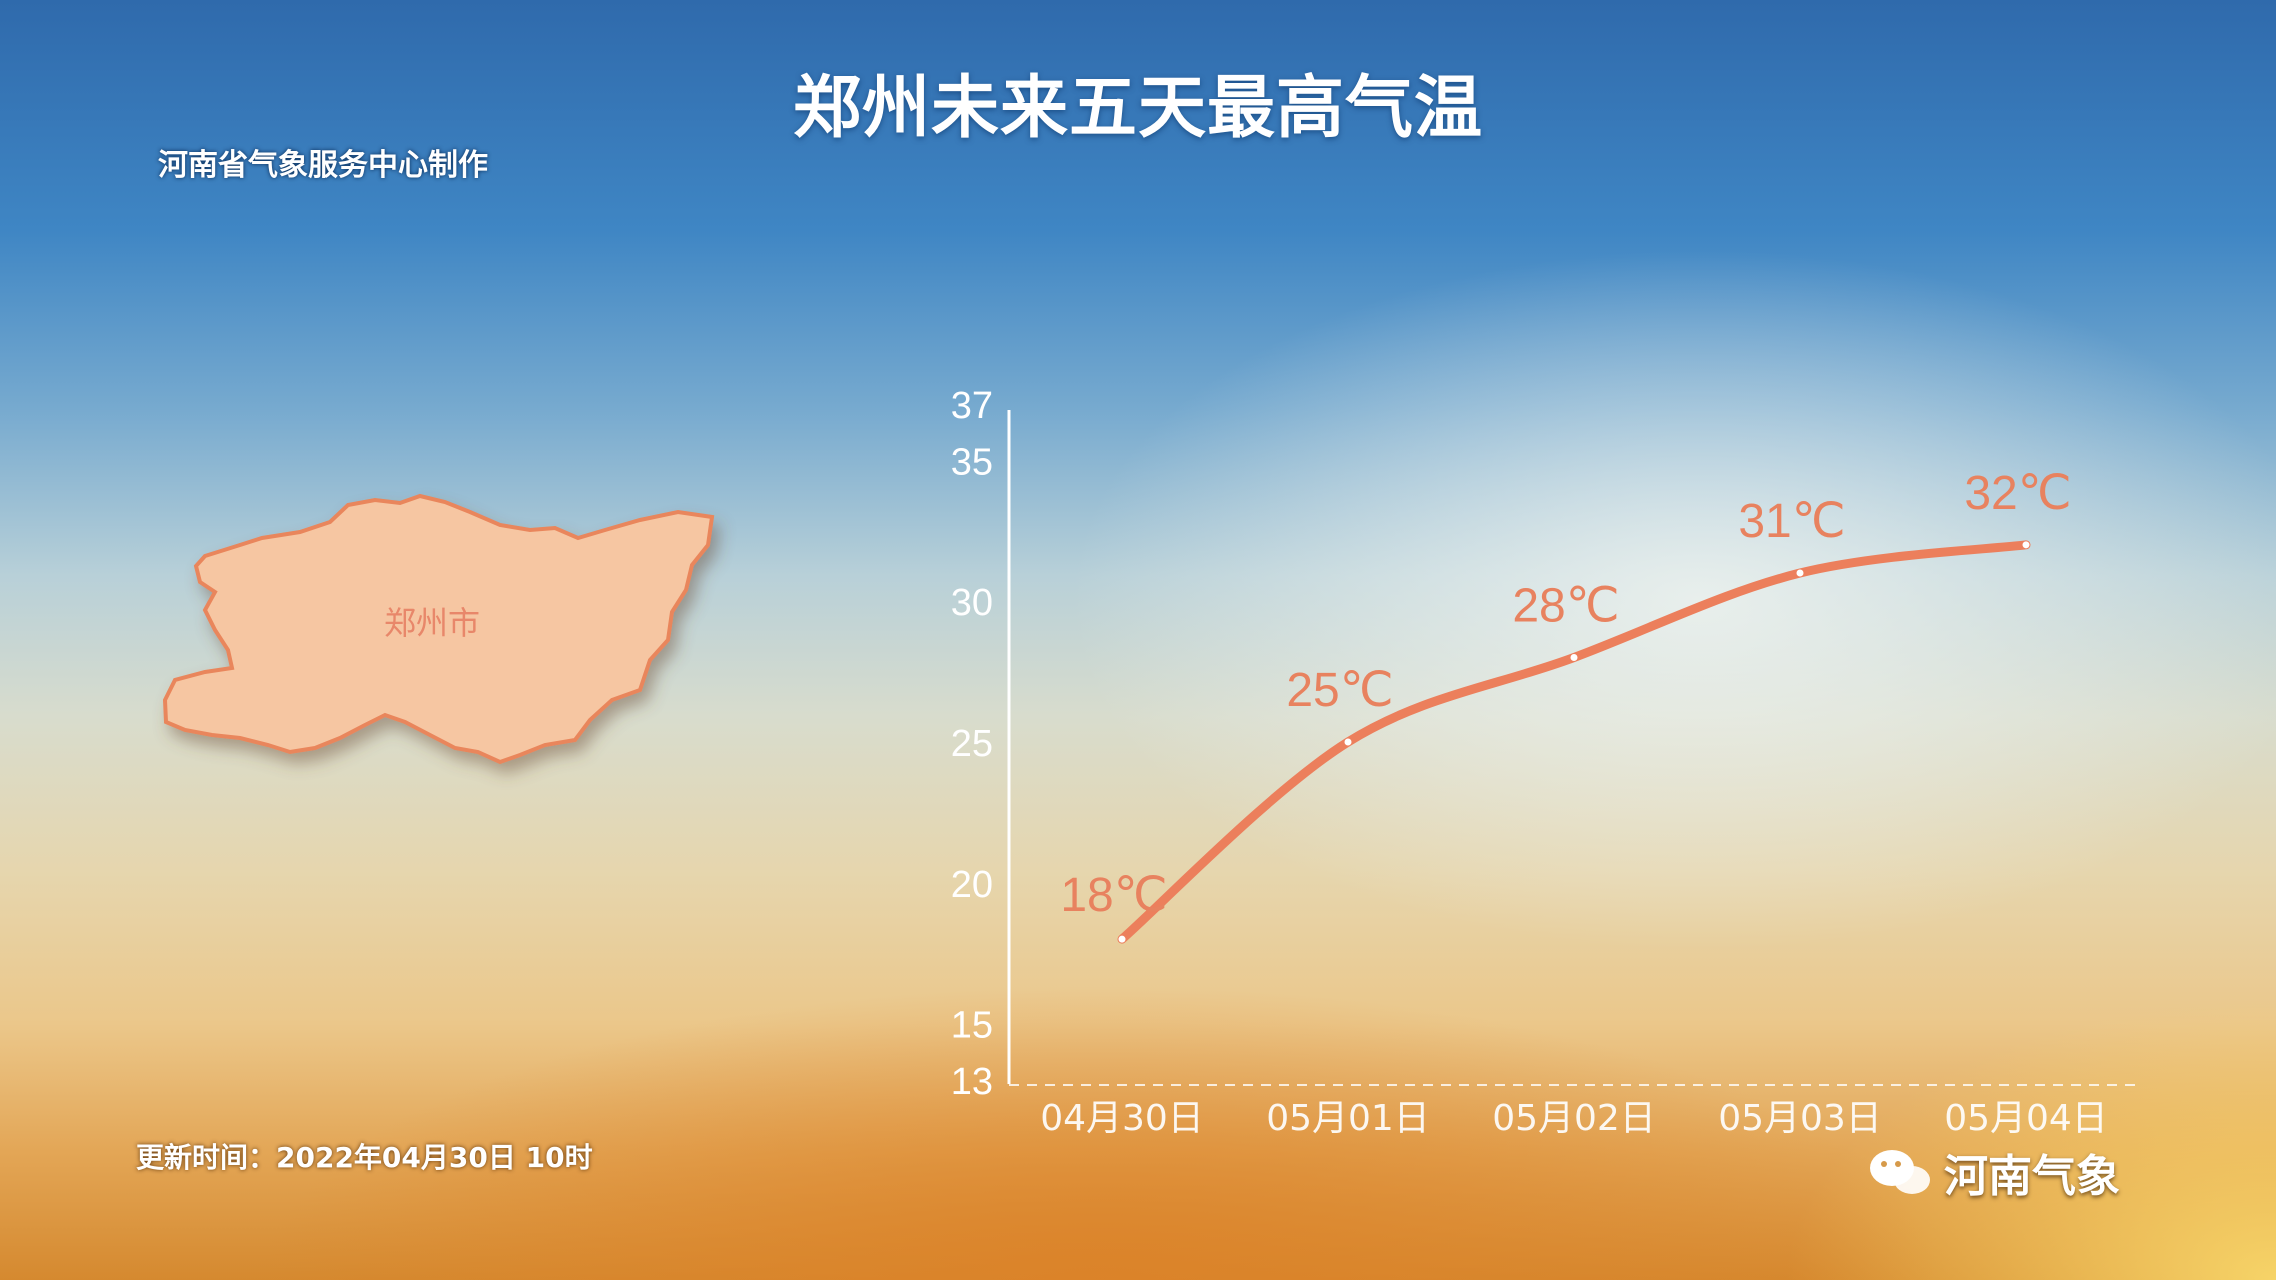 Image resolution: width=2276 pixels, height=1280 pixels. I want to click on y-tick-label: 13, so click(972, 1082).